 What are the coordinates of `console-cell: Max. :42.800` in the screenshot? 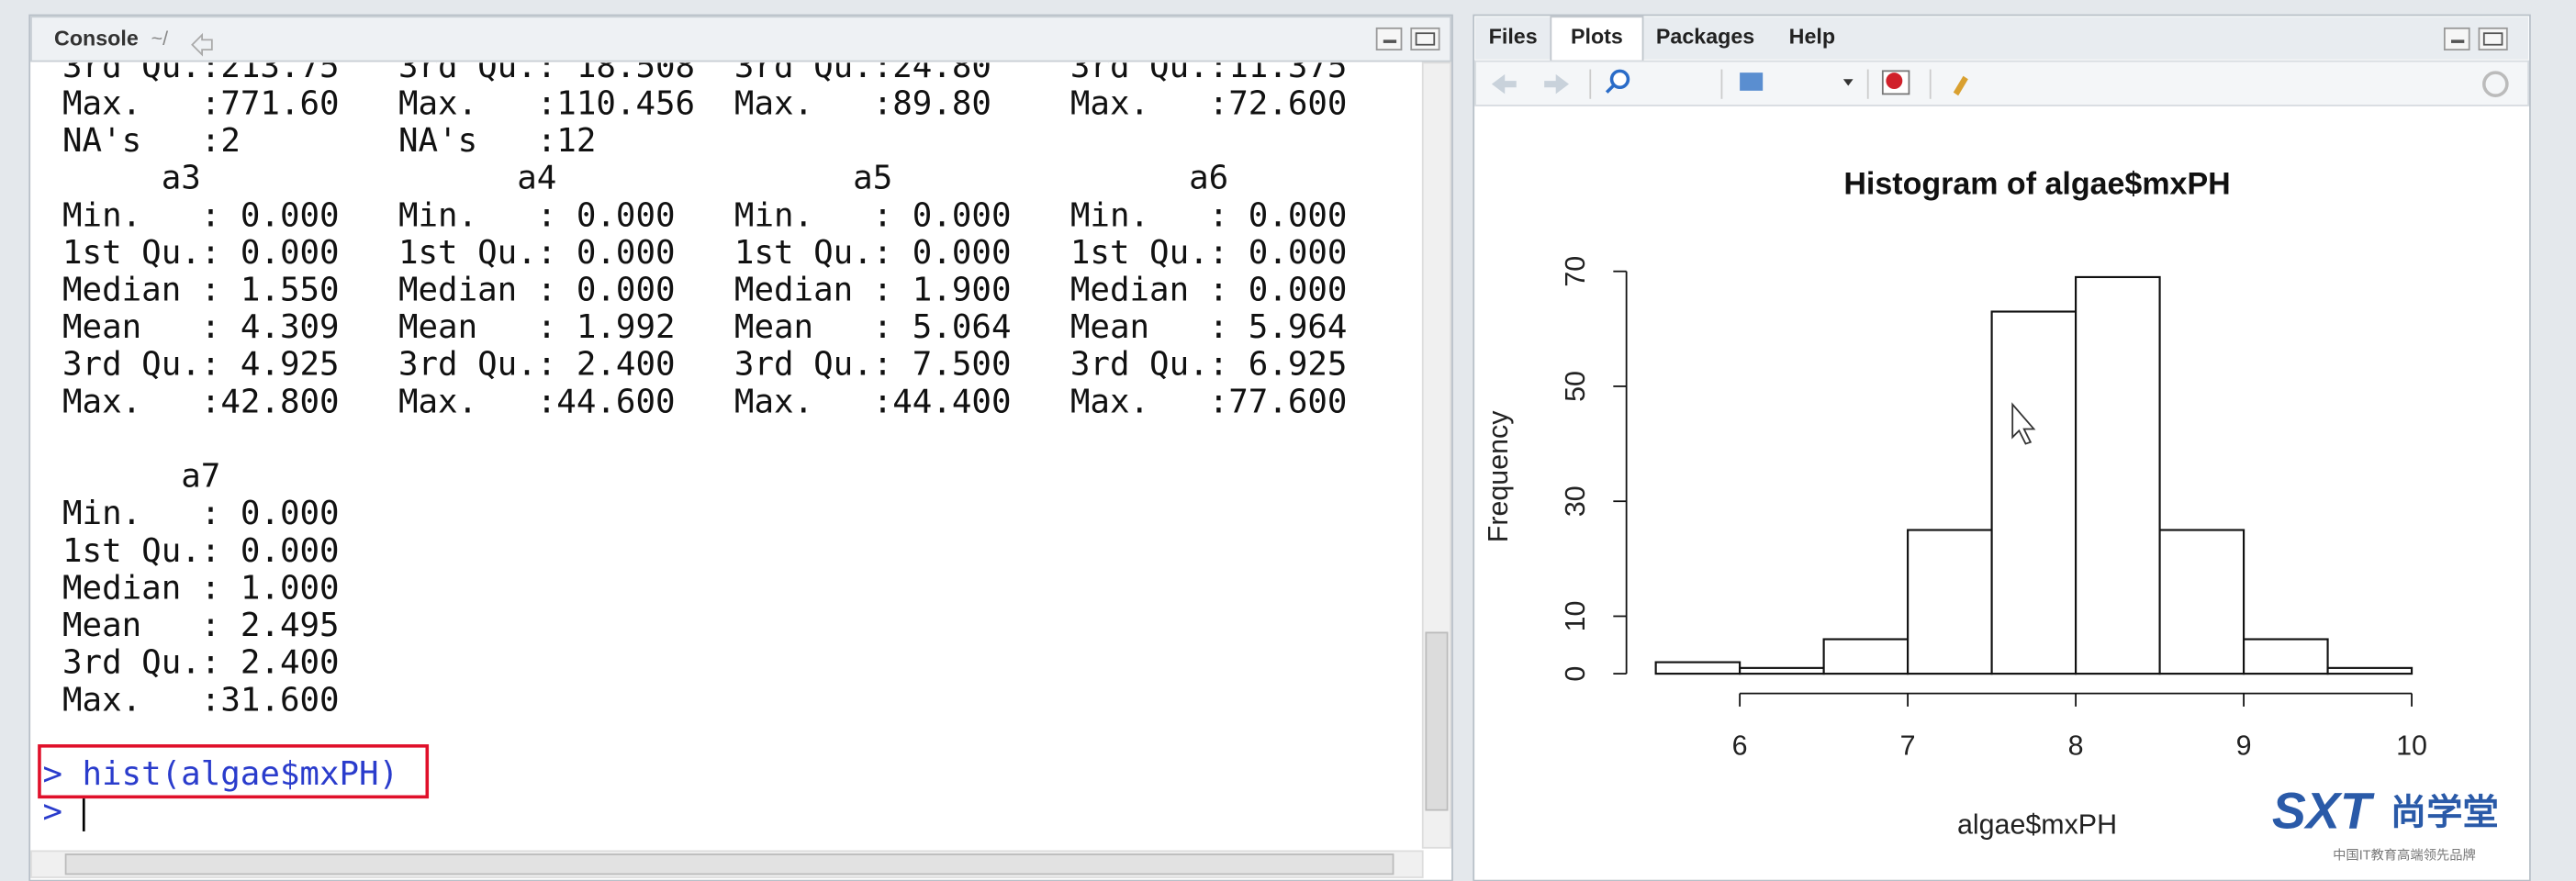 It's located at (201, 401).